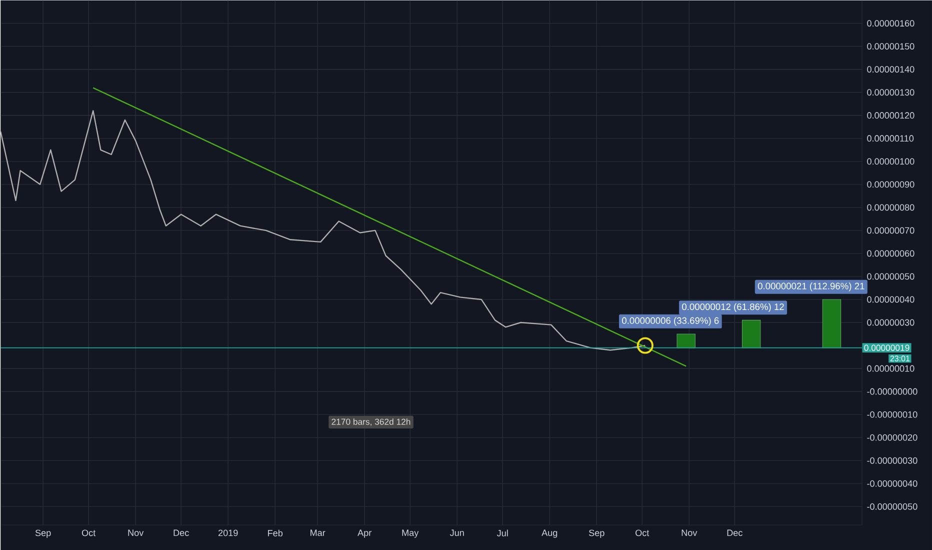 The height and width of the screenshot is (550, 932). What do you see at coordinates (228, 533) in the screenshot?
I see `x-tick-label: 2019` at bounding box center [228, 533].